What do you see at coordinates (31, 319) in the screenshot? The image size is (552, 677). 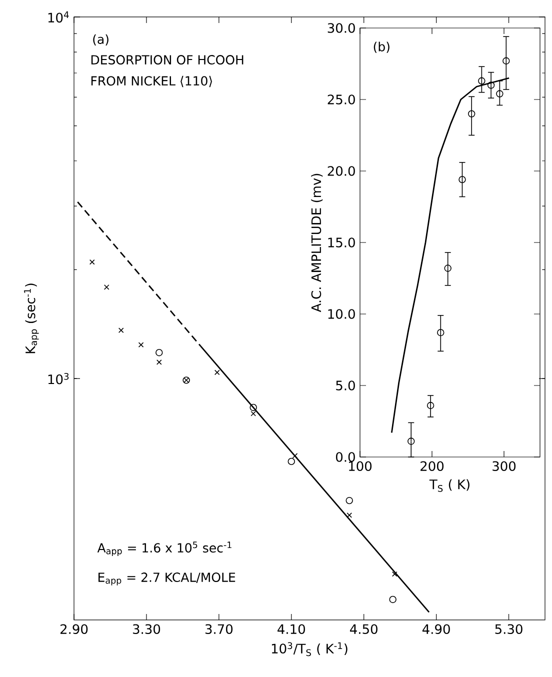 I see `y-axis-title: K$_{app}$ (sec$^{-1}$)` at bounding box center [31, 319].